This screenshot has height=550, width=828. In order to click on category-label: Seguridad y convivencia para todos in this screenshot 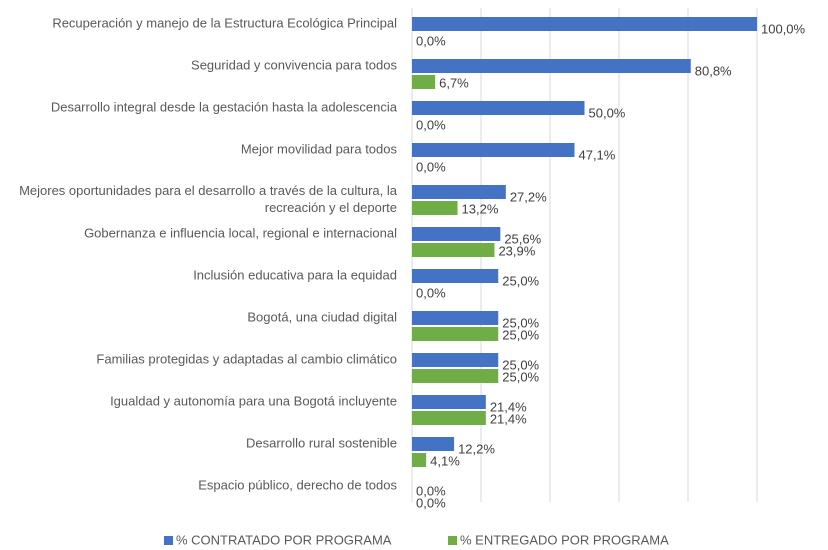, I will do `click(294, 64)`.